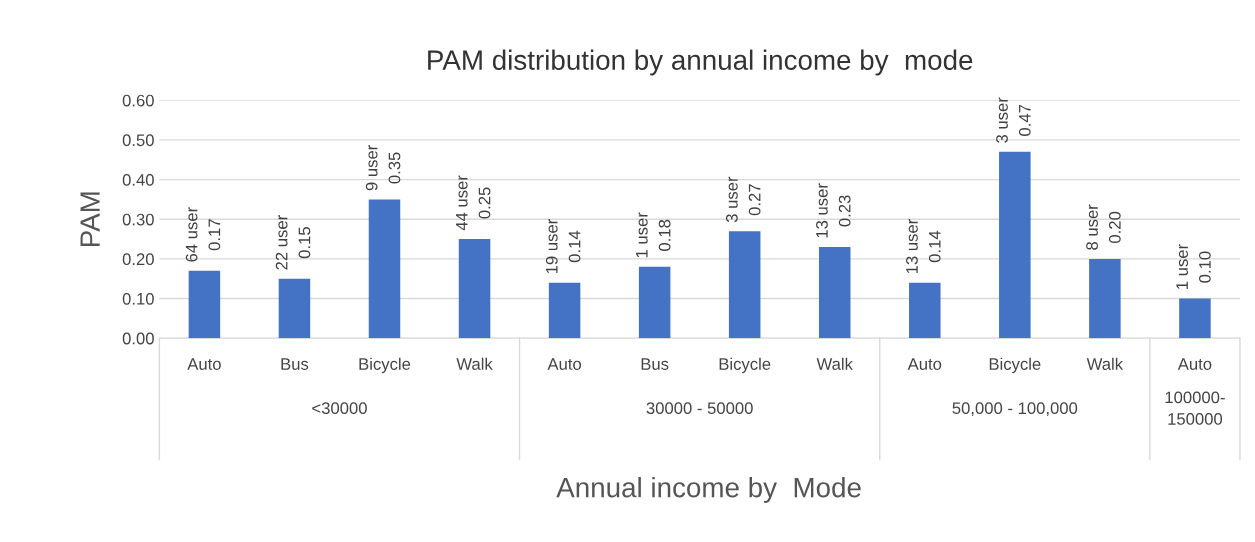  I want to click on data-label: 3 user 0.27, so click(743, 199).